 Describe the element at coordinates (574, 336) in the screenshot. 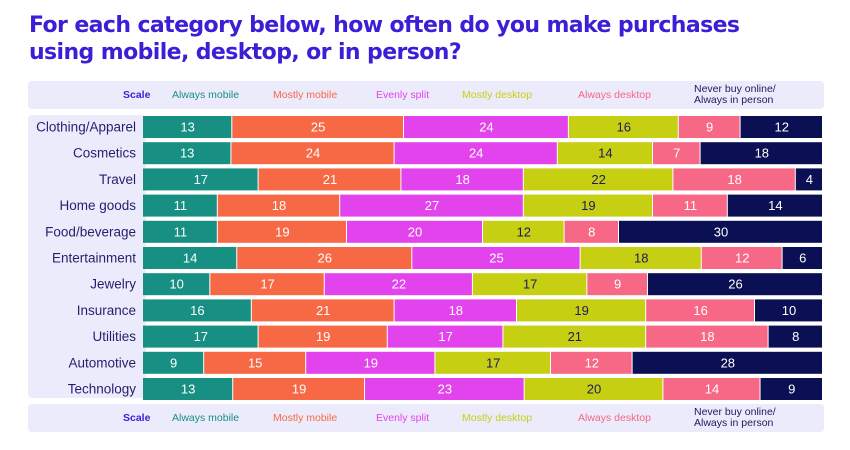

I see `bar-utilities-mostly-desktop` at that location.